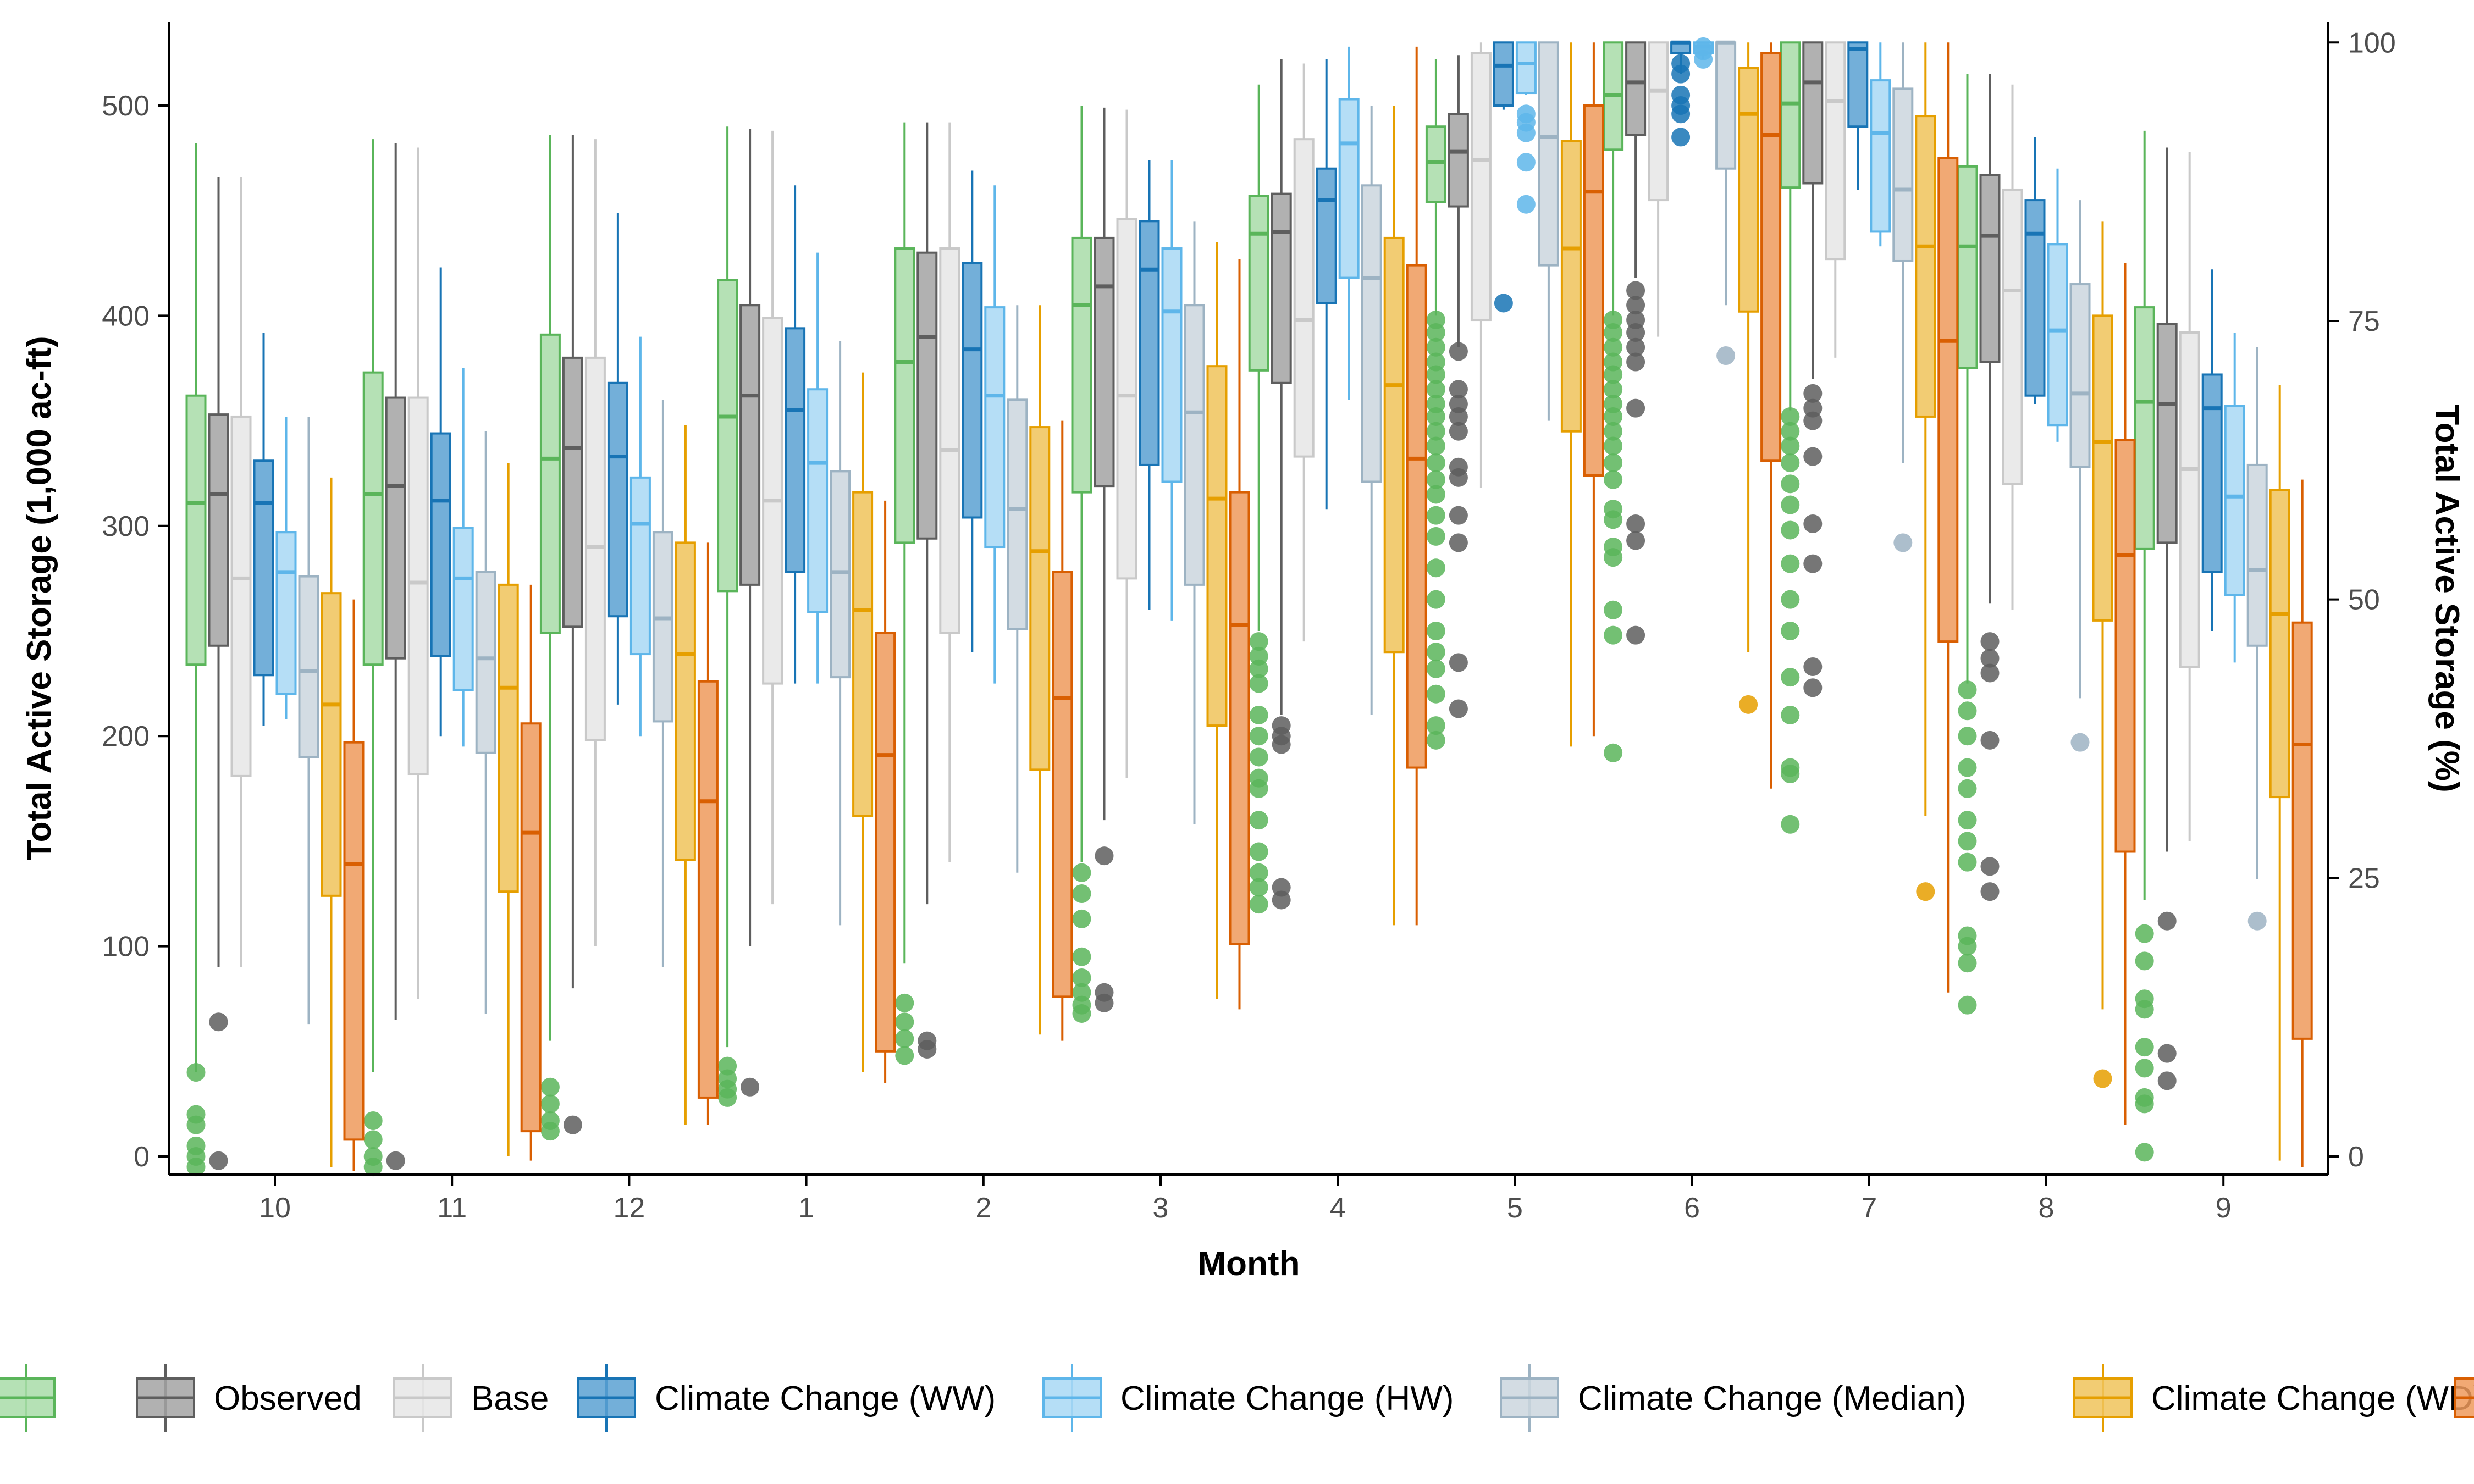  Describe the element at coordinates (2356, 1157) in the screenshot. I see `y2-tick-label: 0` at that location.